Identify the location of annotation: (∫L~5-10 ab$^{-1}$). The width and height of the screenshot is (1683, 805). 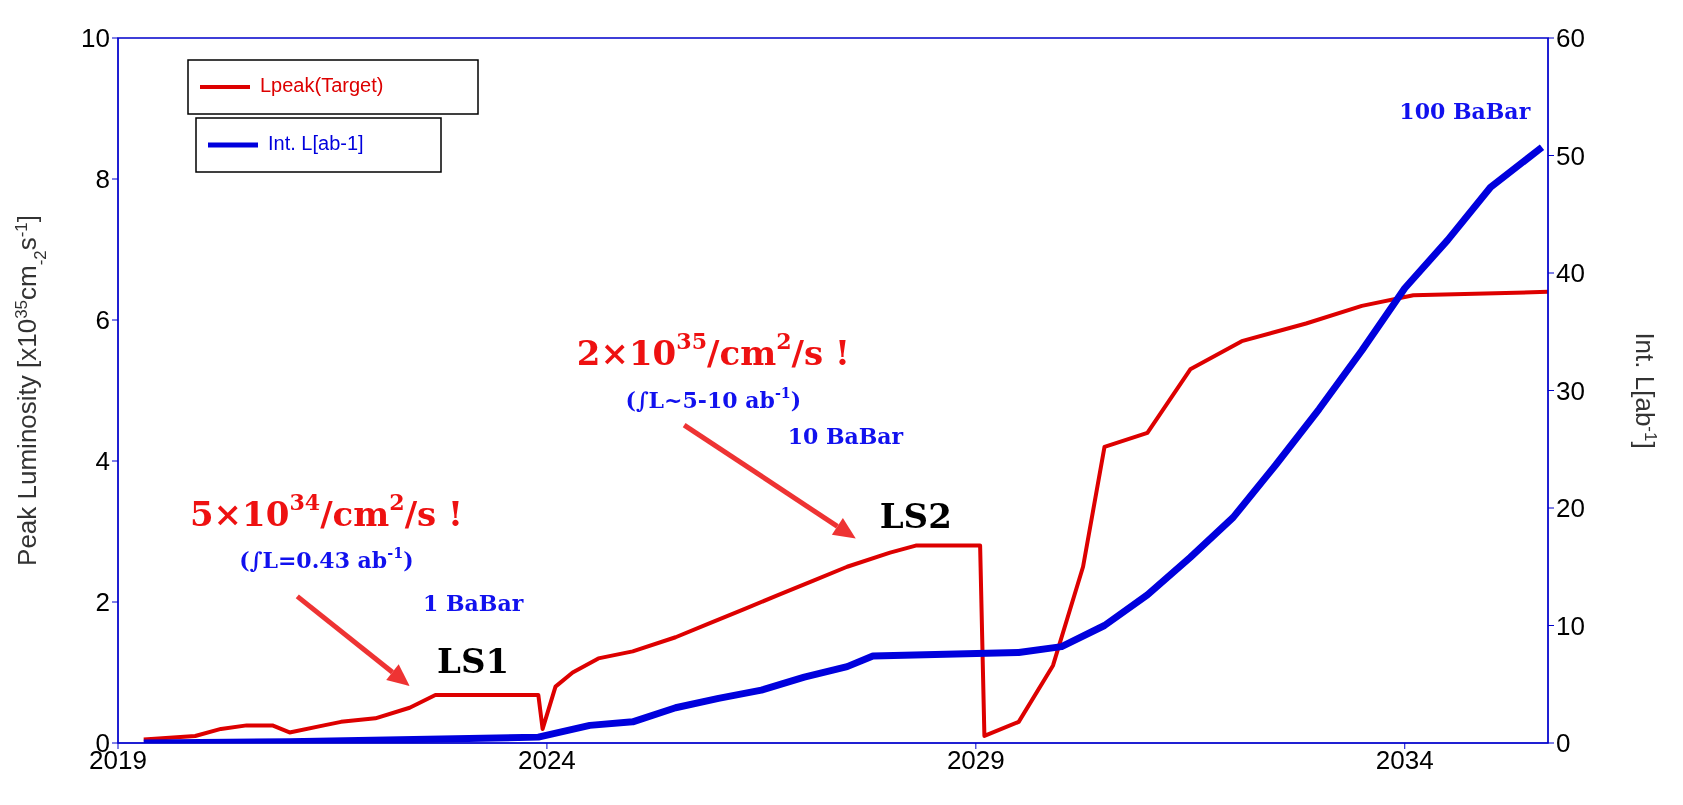
(713, 398).